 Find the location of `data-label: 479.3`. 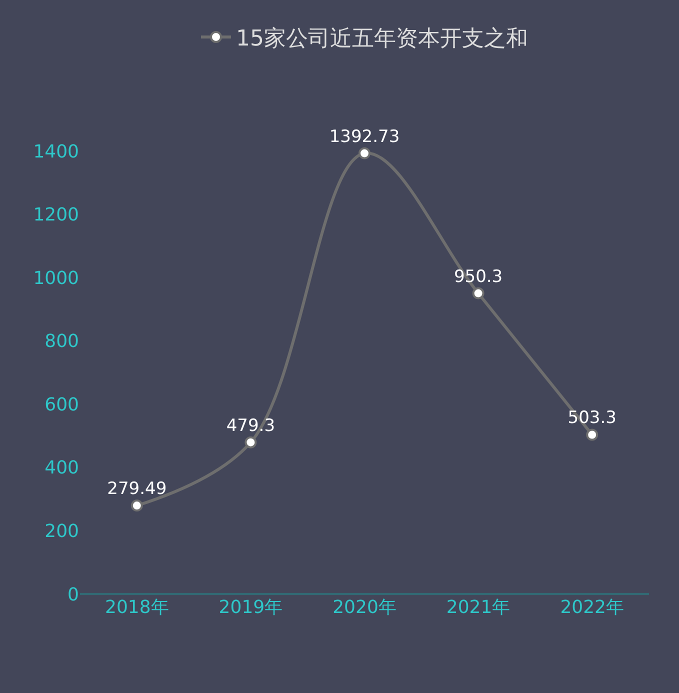

data-label: 479.3 is located at coordinates (251, 426).